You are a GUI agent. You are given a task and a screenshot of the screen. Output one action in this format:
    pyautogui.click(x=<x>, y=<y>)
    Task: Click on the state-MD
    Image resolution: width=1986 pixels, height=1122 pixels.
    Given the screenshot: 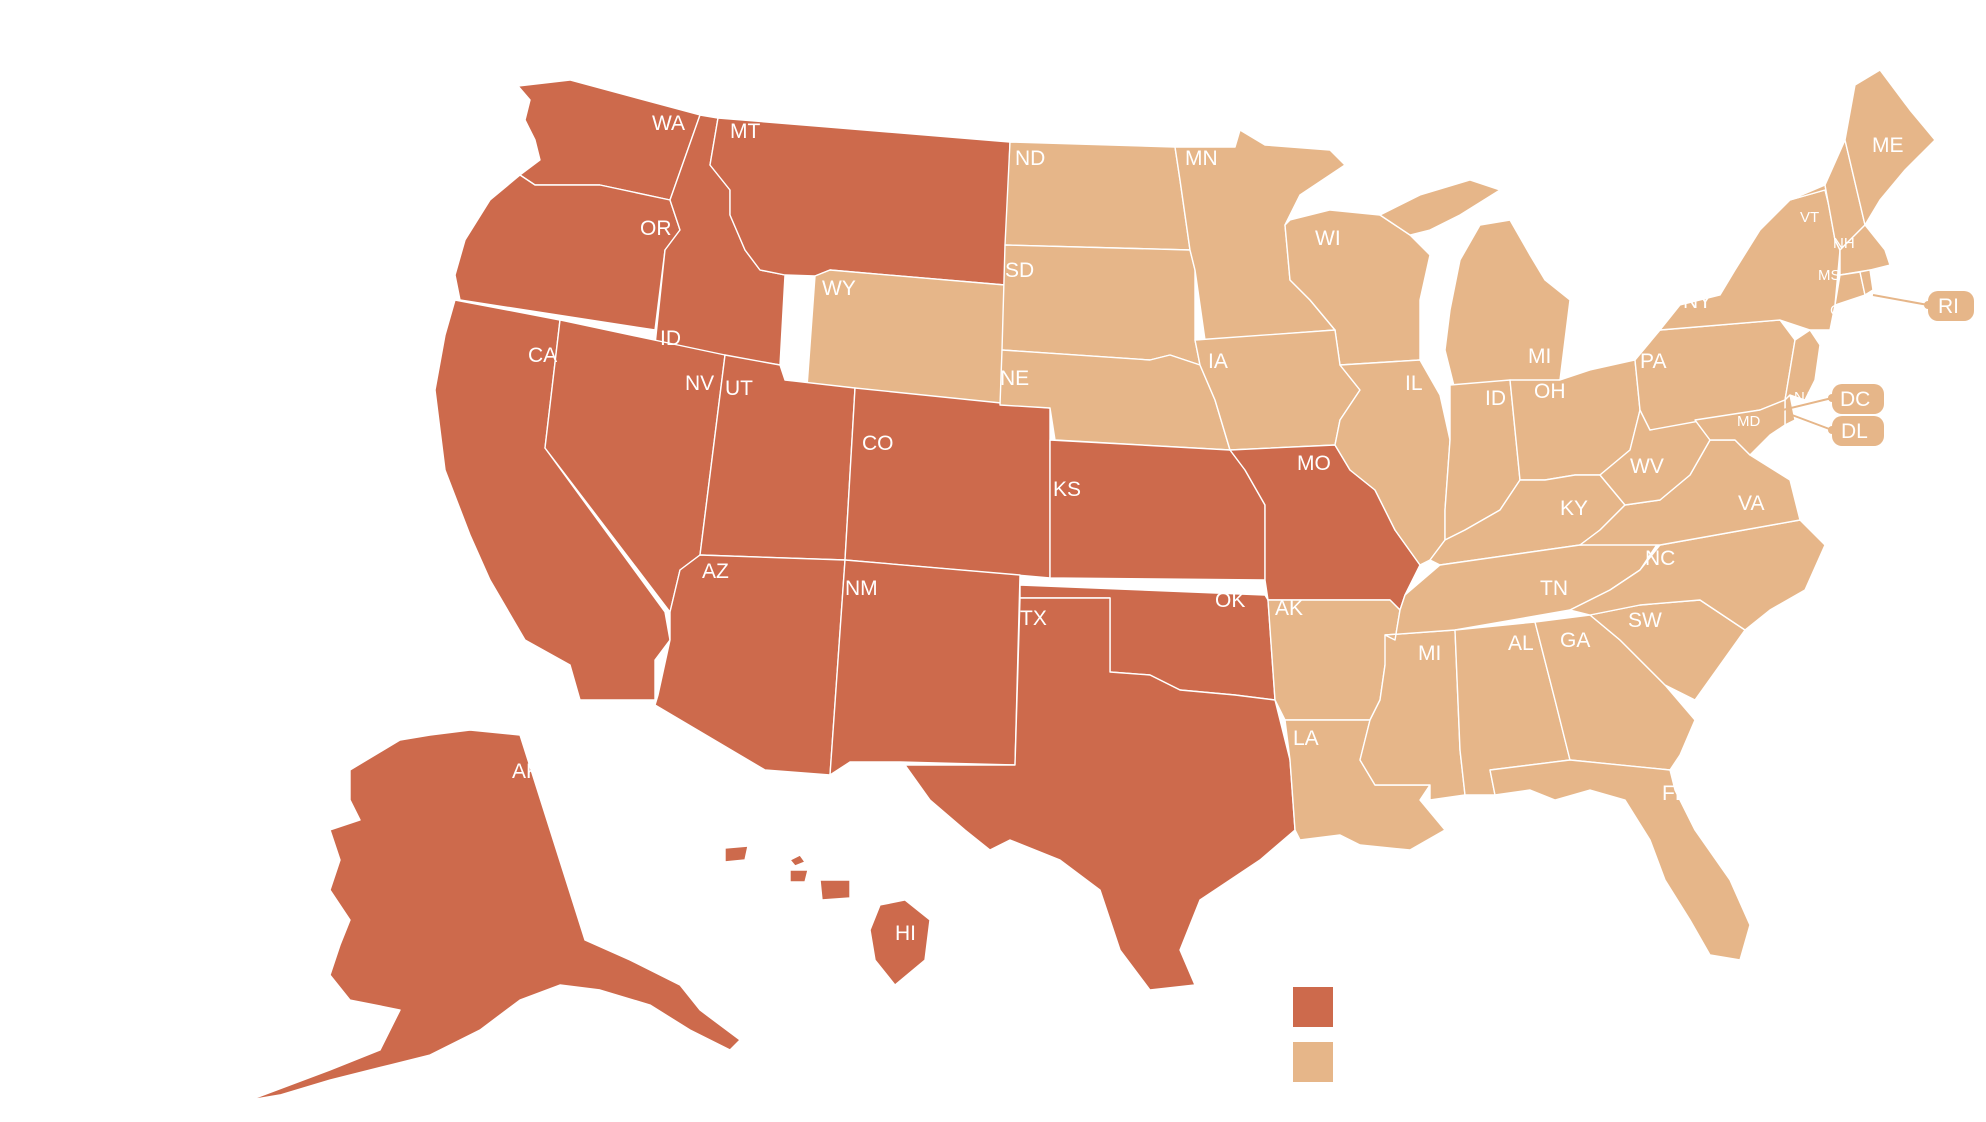 What is the action you would take?
    pyautogui.click(x=1740, y=427)
    